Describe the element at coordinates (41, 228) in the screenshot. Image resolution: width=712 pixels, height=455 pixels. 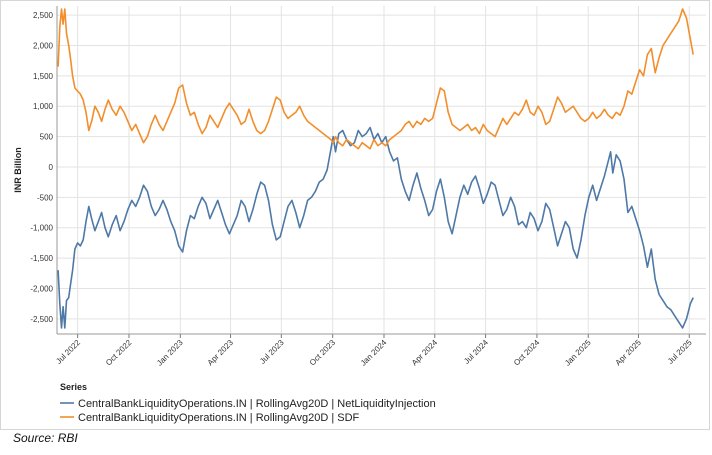
I see `y-tick-label: -1,000` at that location.